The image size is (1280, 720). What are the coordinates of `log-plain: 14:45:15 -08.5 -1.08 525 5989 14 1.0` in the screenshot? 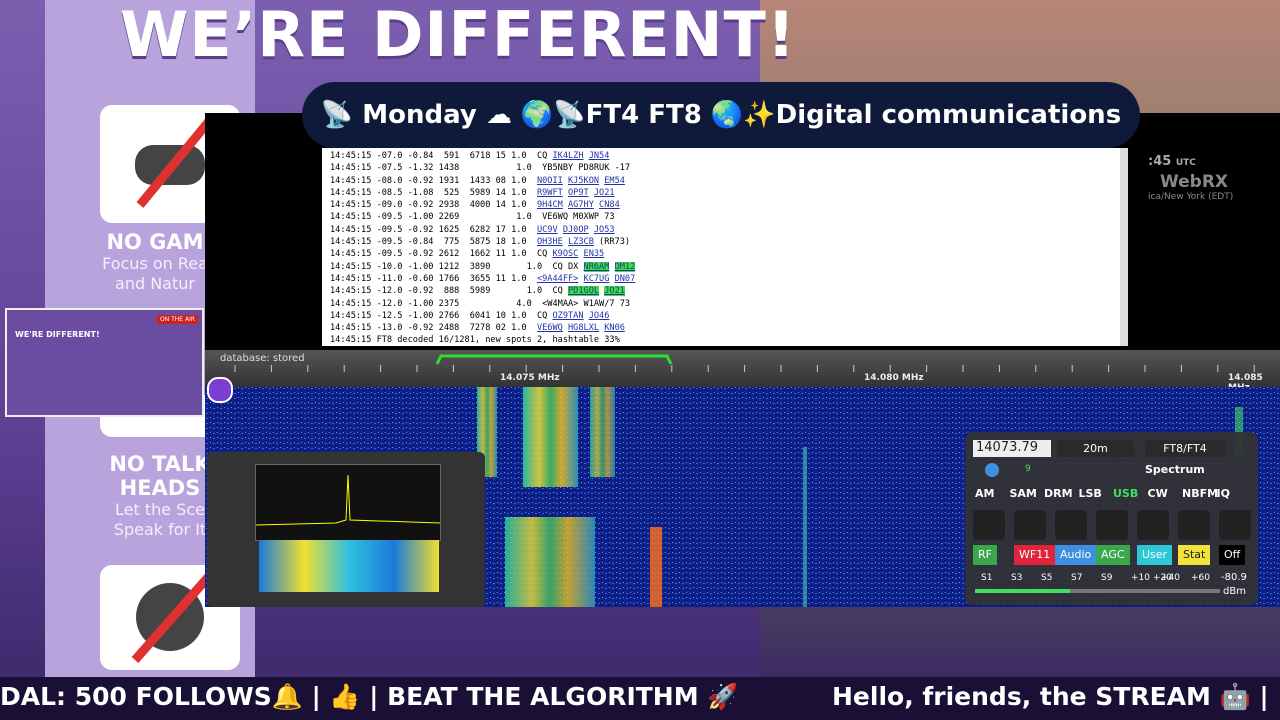 It's located at (431, 192).